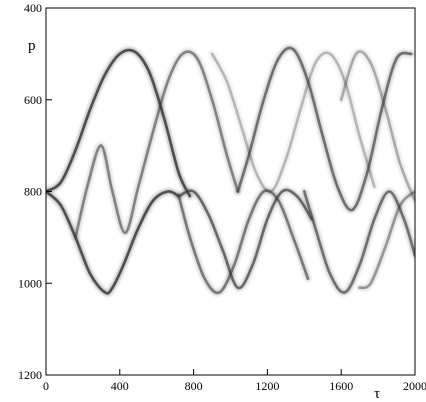 The image size is (426, 402). What do you see at coordinates (30, 283) in the screenshot?
I see `y-tick-label-1000: 1000` at bounding box center [30, 283].